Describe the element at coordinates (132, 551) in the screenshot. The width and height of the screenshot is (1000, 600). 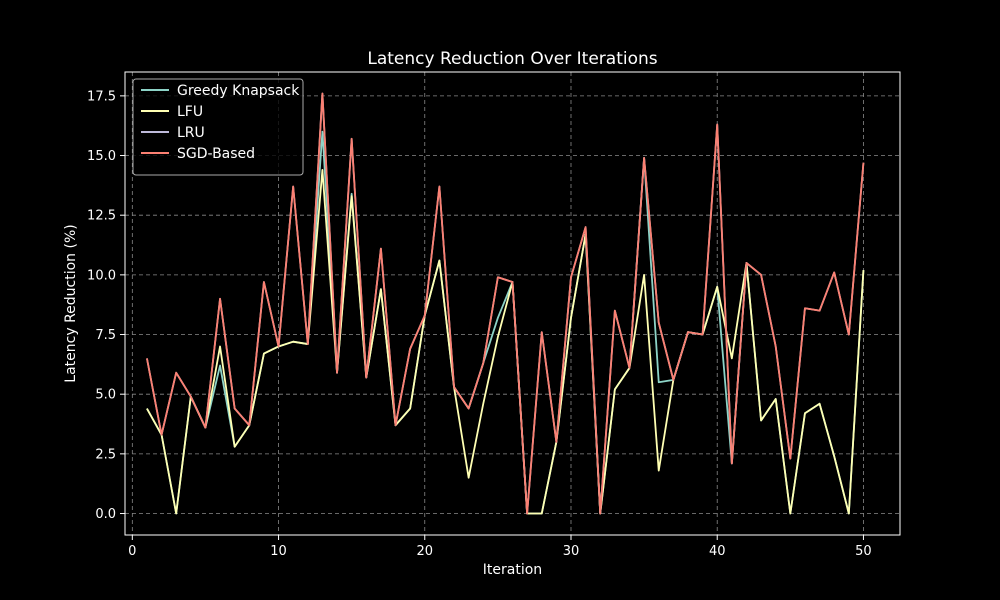
I see `x-tick-label: 0` at that location.